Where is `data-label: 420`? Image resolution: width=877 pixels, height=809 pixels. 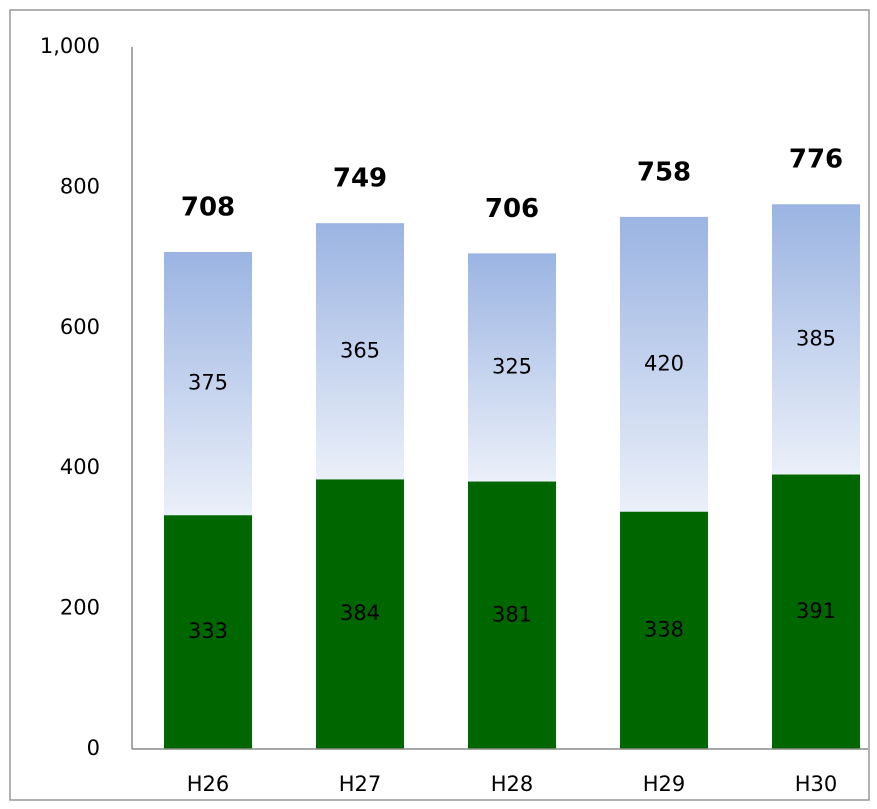 data-label: 420 is located at coordinates (664, 363).